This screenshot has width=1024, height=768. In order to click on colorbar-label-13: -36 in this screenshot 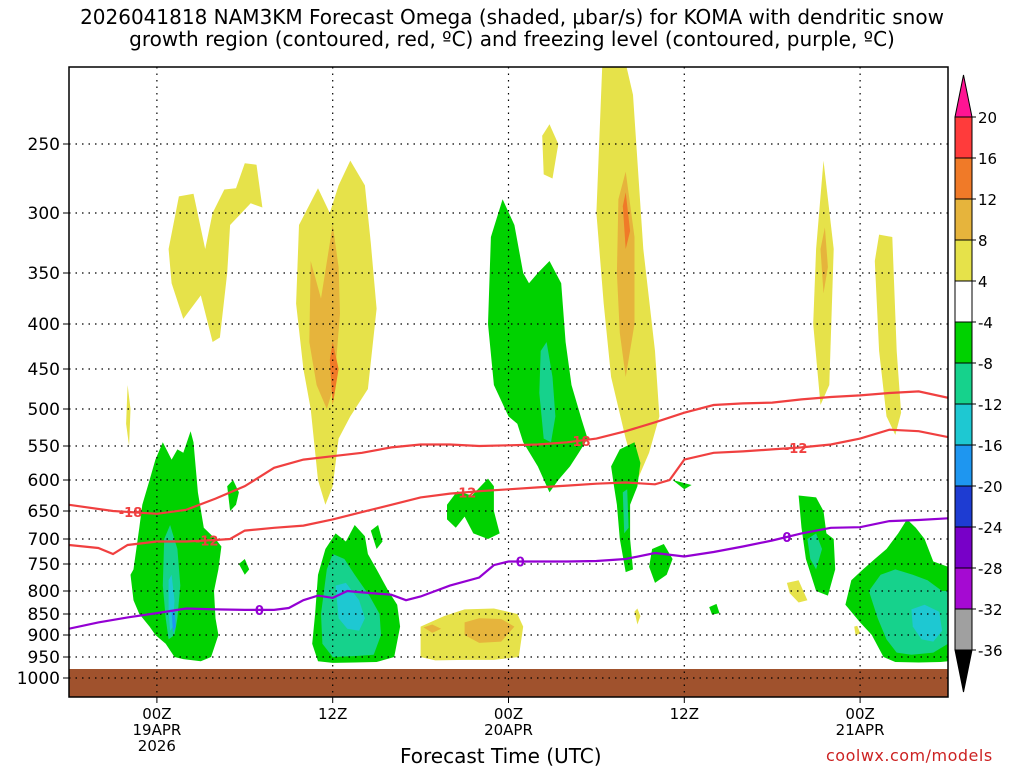, I will do `click(990, 651)`.